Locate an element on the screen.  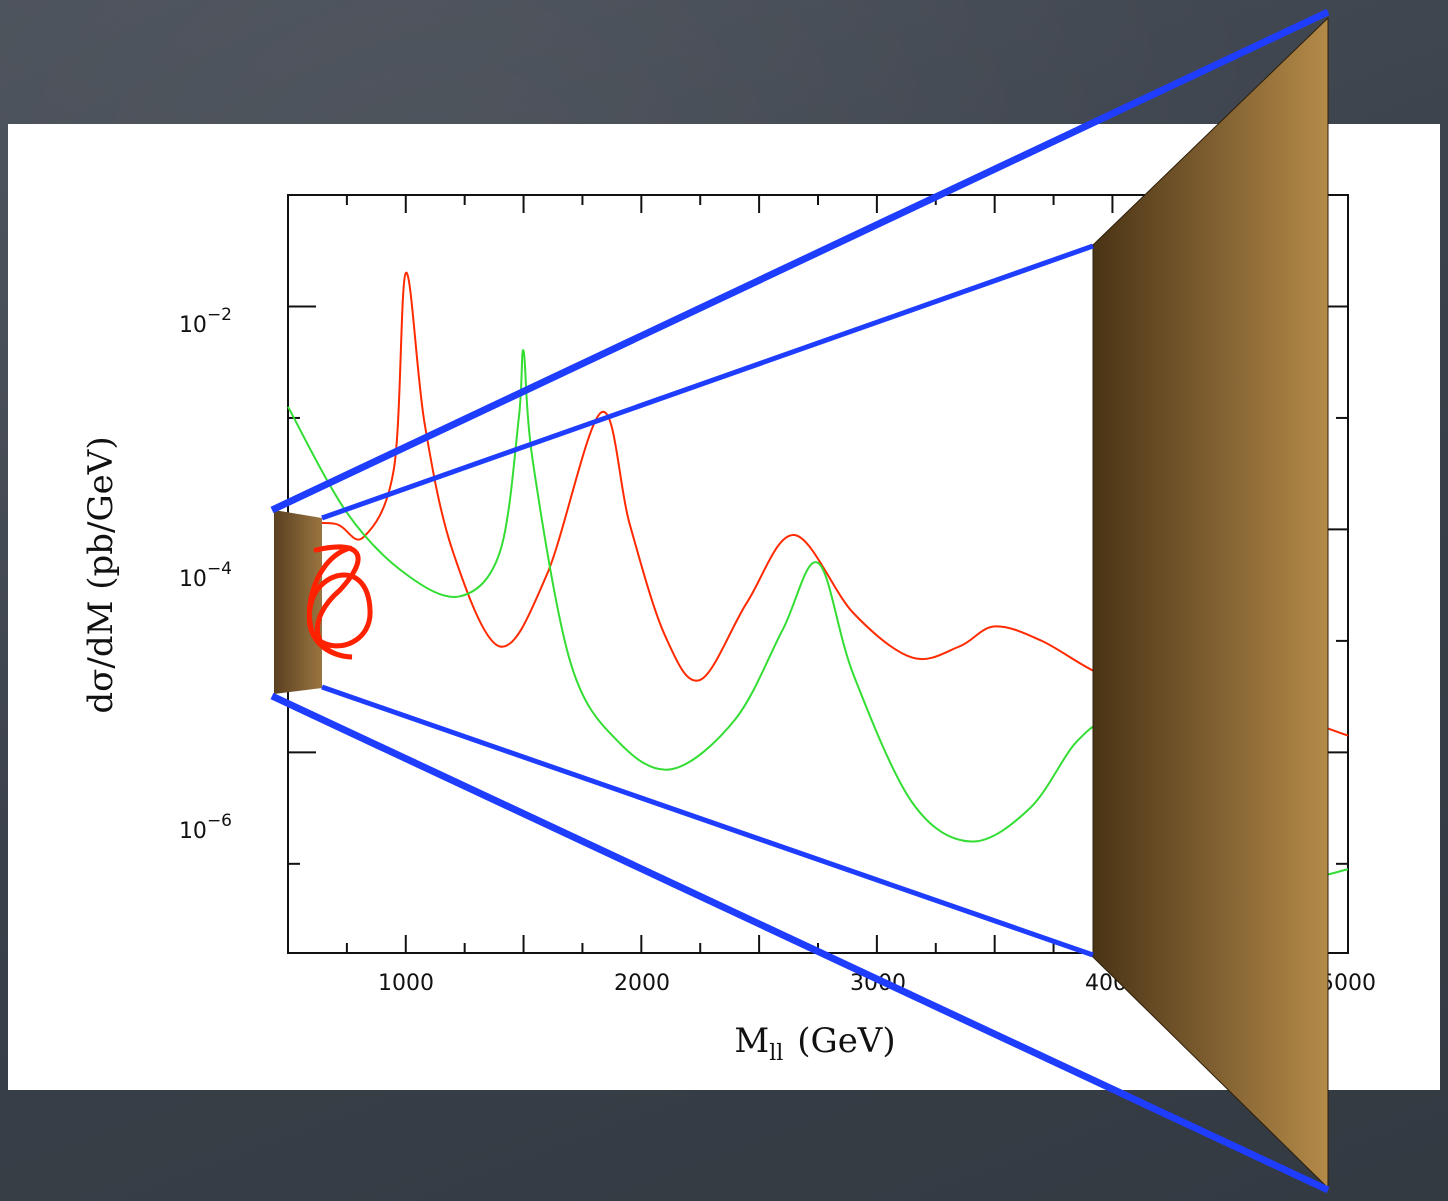
x-tick-label-1000: 1000 is located at coordinates (406, 983).